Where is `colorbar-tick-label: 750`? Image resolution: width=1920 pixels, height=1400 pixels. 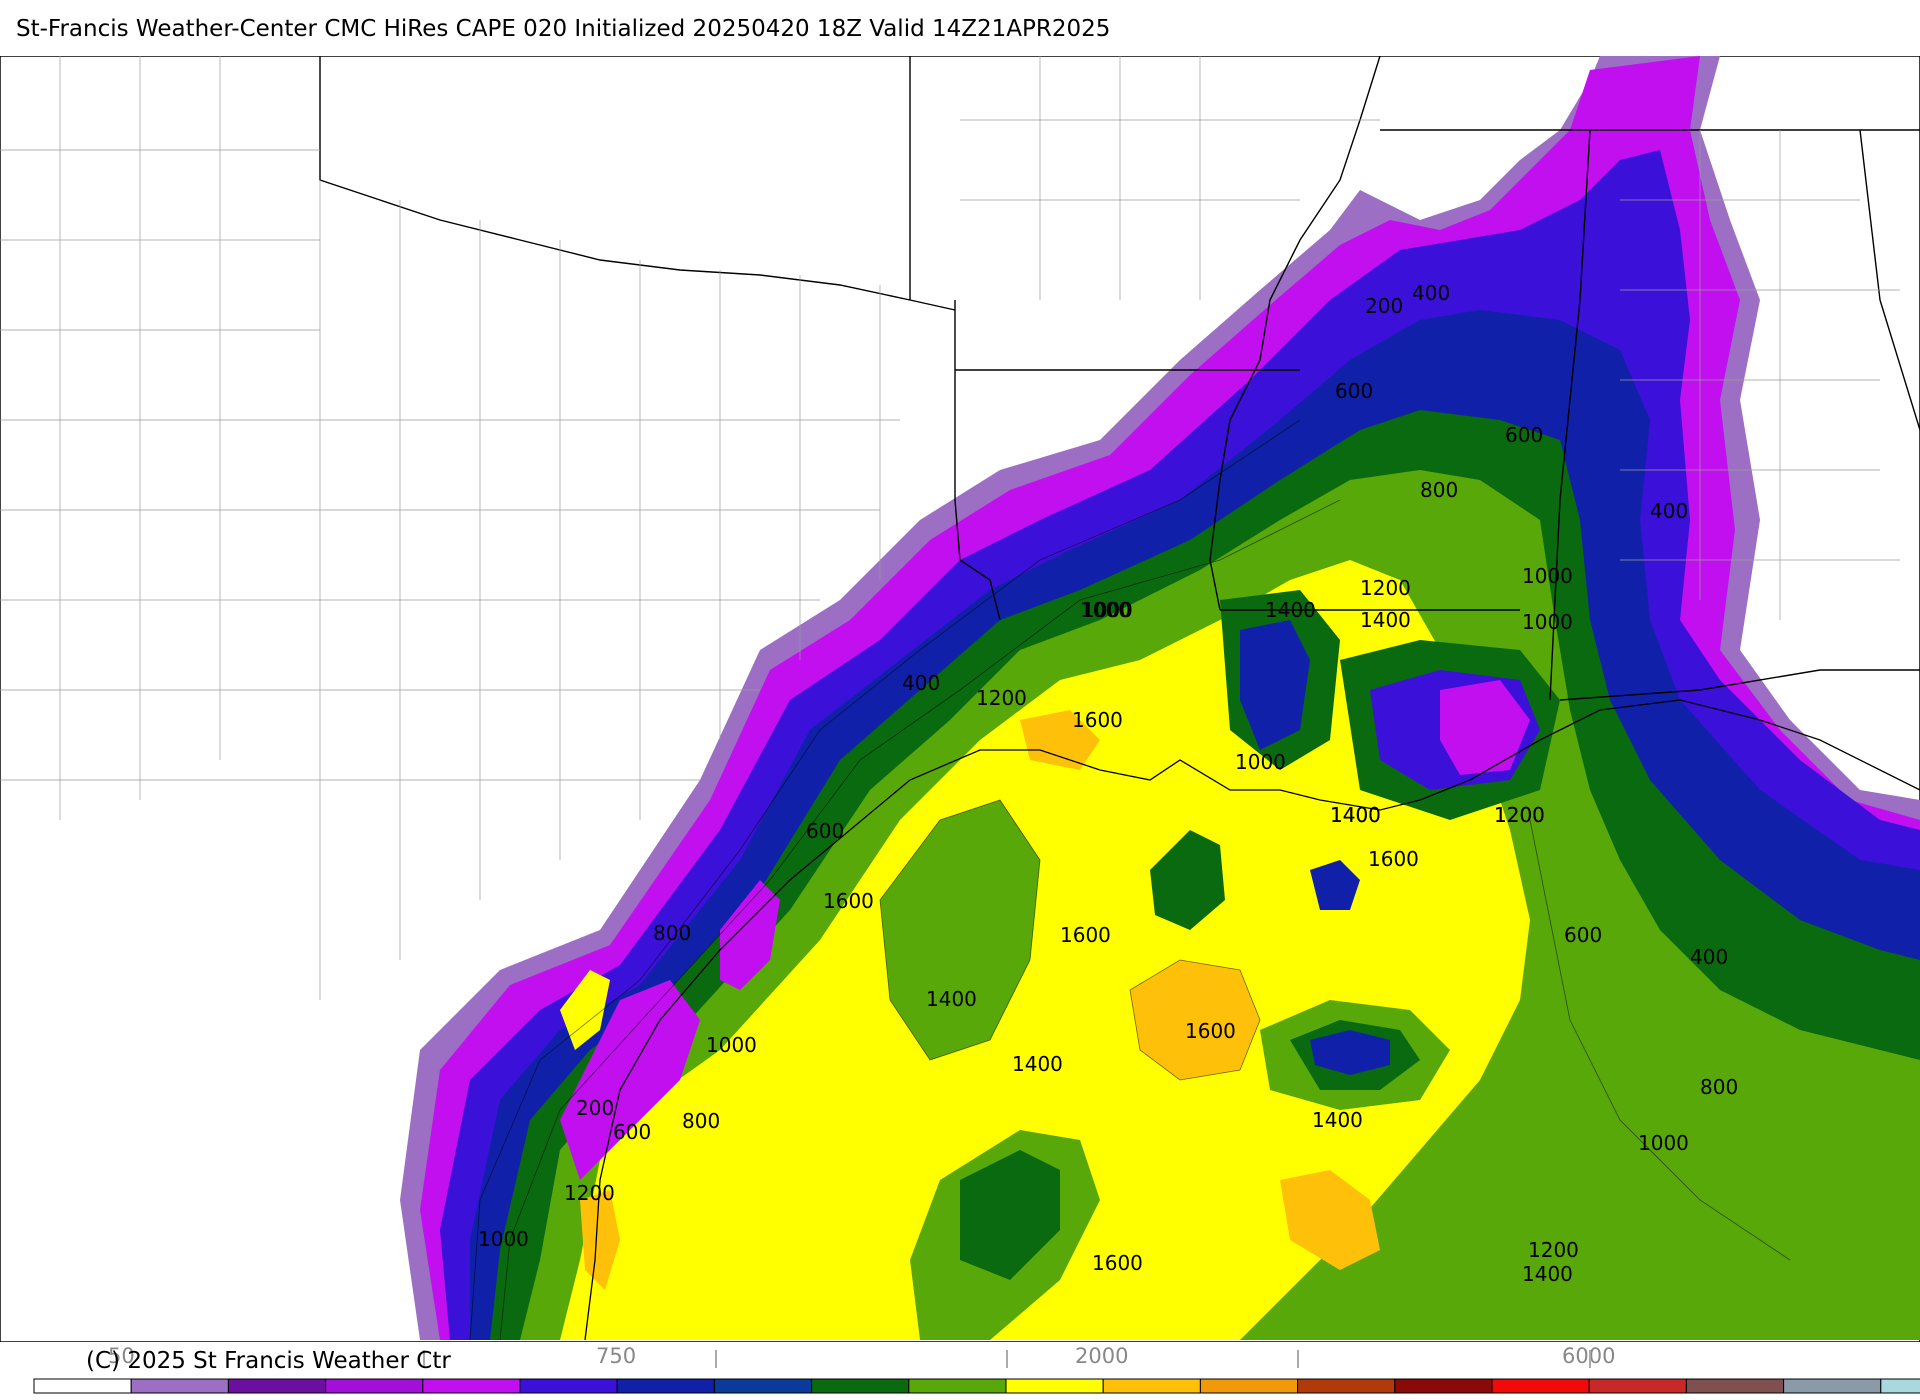 colorbar-tick-label: 750 is located at coordinates (616, 1356).